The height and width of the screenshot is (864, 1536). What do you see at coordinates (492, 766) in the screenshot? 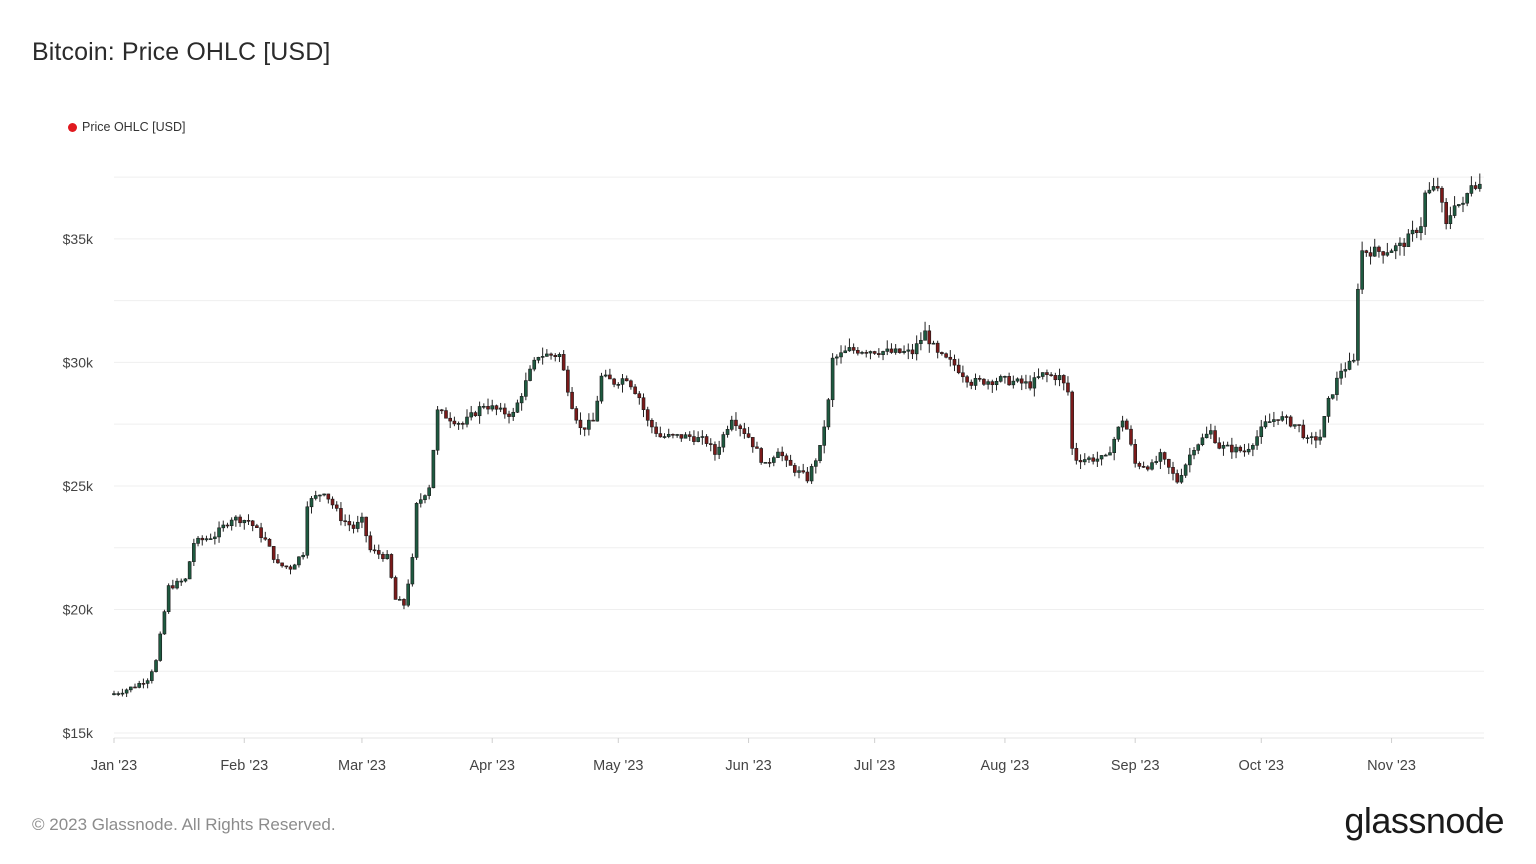
I see `x-tick-label: Apr '23` at bounding box center [492, 766].